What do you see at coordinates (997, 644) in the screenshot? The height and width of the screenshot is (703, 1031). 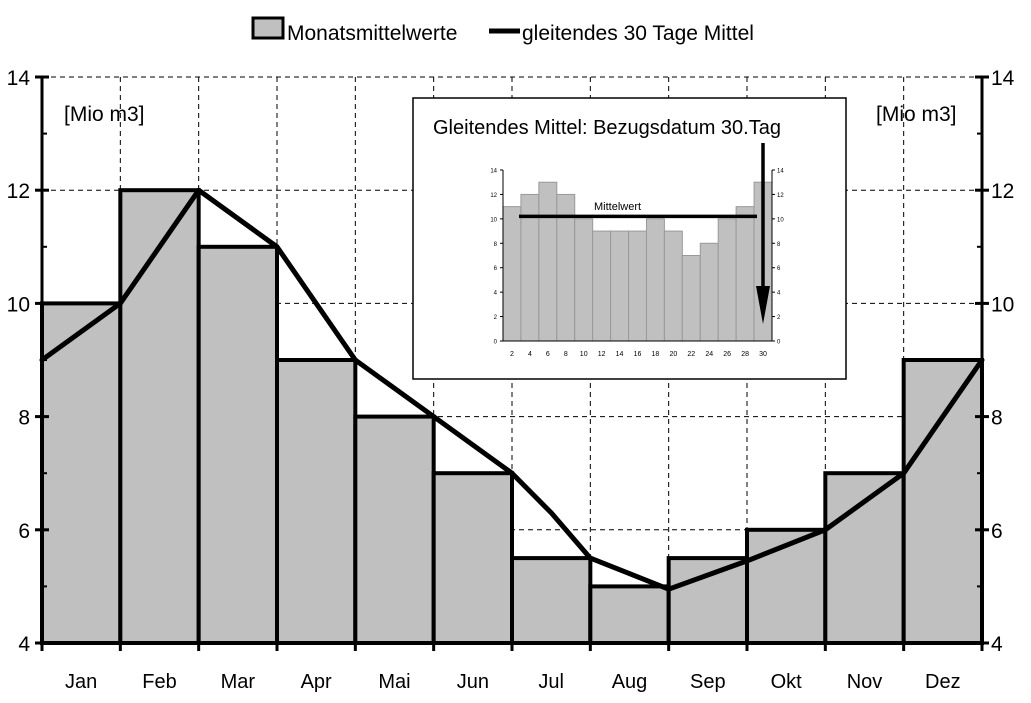 I see `y-tick-label-right: 4` at bounding box center [997, 644].